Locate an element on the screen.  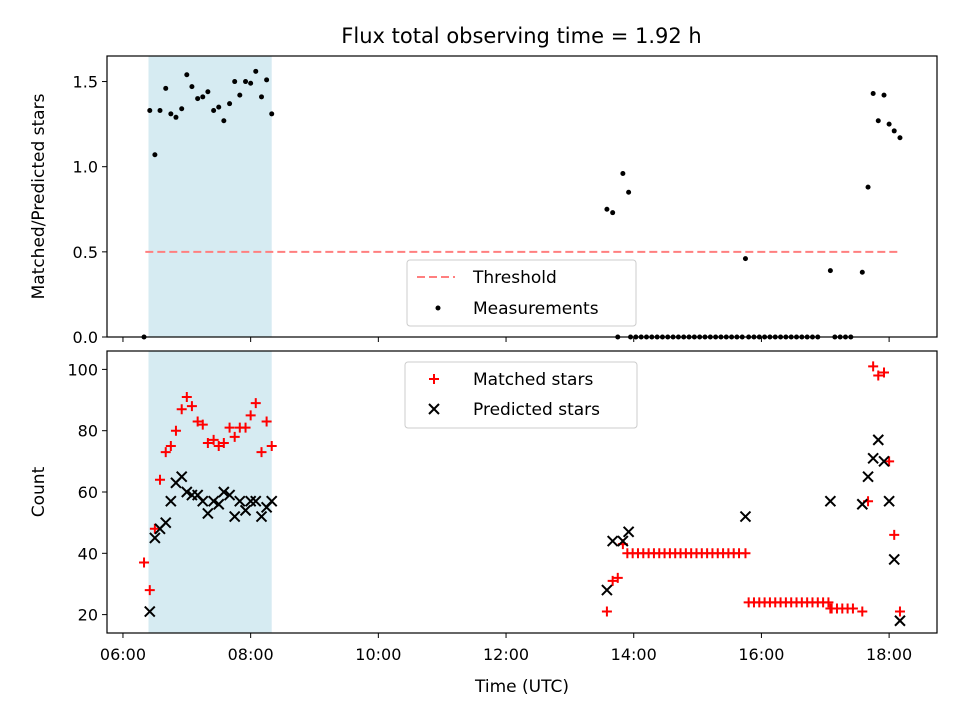
y-tick-label: 1.5 is located at coordinates (85, 82).